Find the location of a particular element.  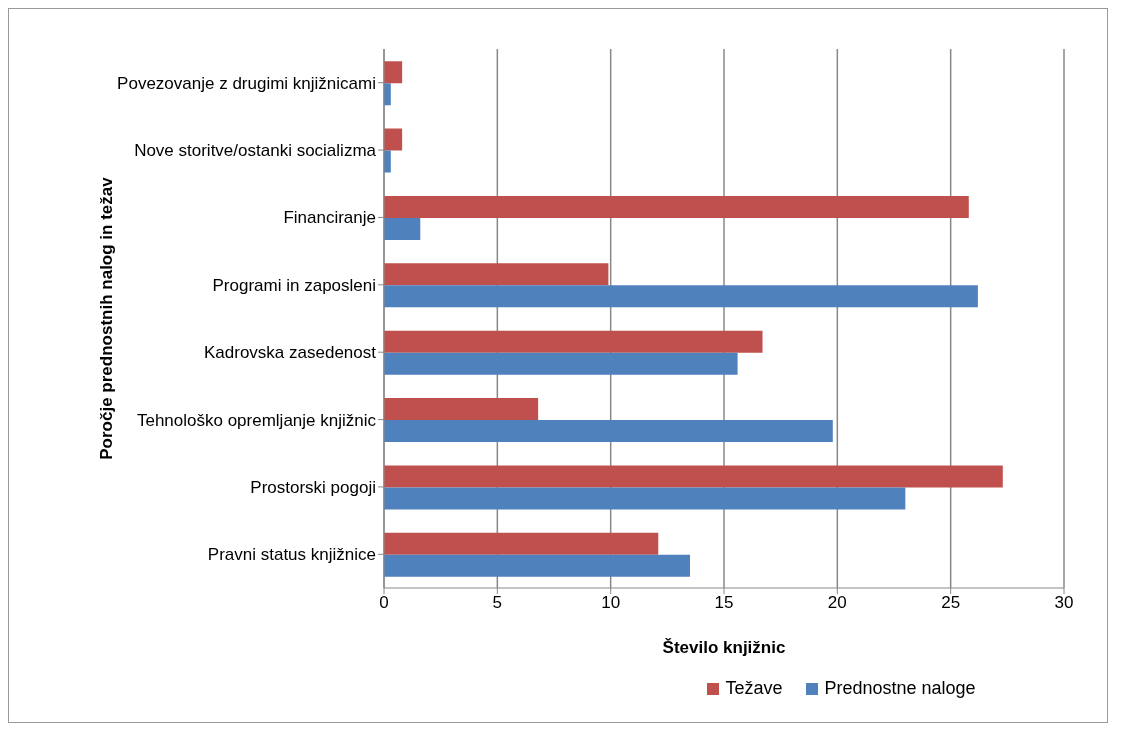

x-tick-label: 5 is located at coordinates (497, 603).